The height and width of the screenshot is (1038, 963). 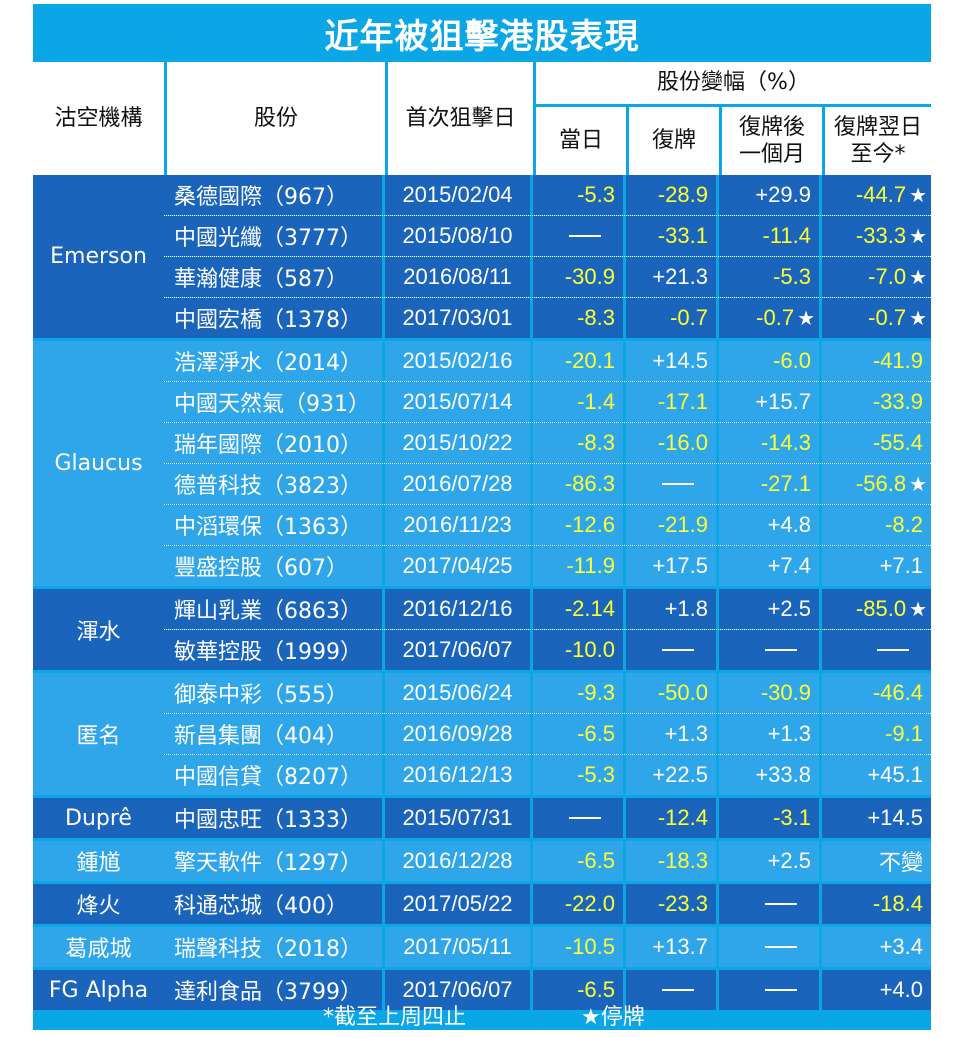 What do you see at coordinates (457, 525) in the screenshot?
I see `date-cell: 2016/11/23` at bounding box center [457, 525].